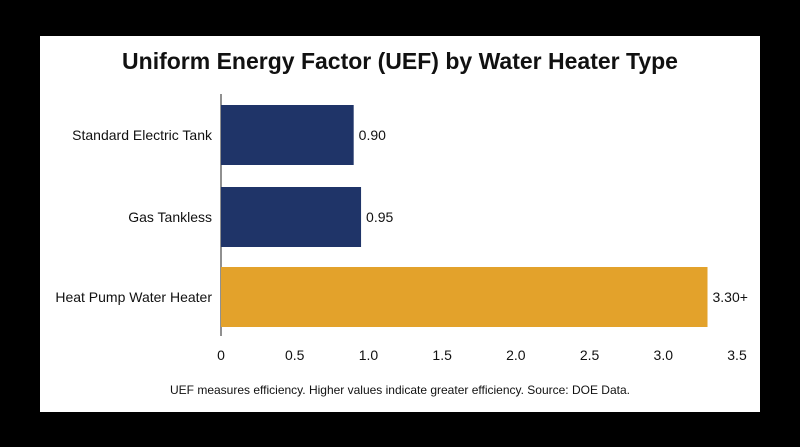  What do you see at coordinates (295, 355) in the screenshot?
I see `x-tick-label: 0.5` at bounding box center [295, 355].